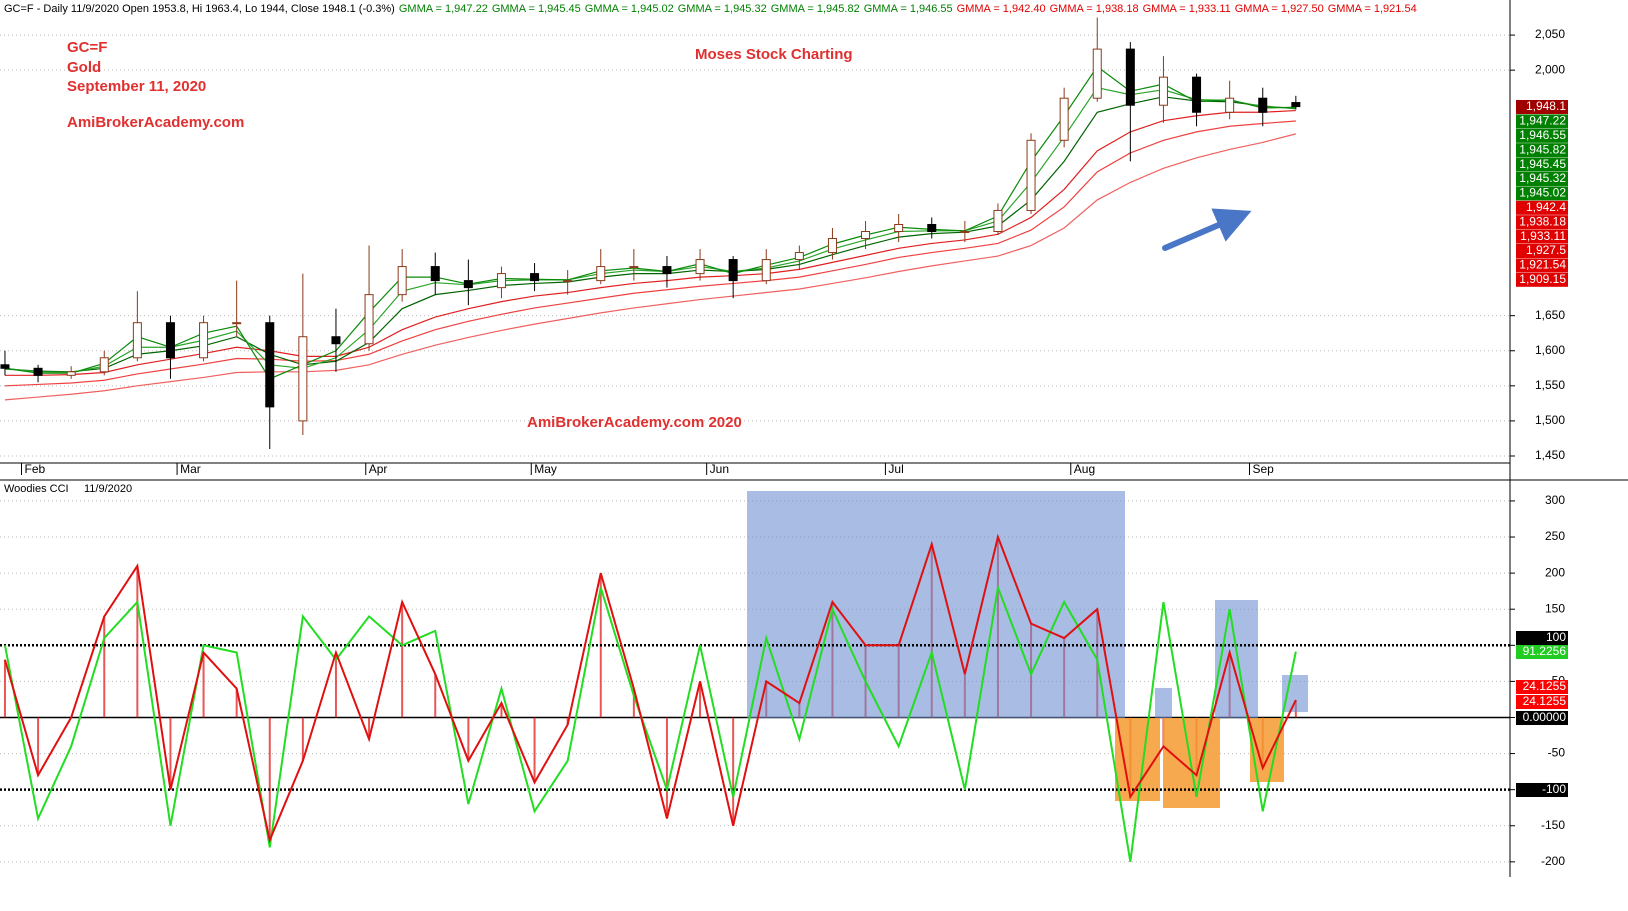 Image resolution: width=1628 pixels, height=911 pixels. I want to click on price-label: 1,946.55, so click(1542, 135).